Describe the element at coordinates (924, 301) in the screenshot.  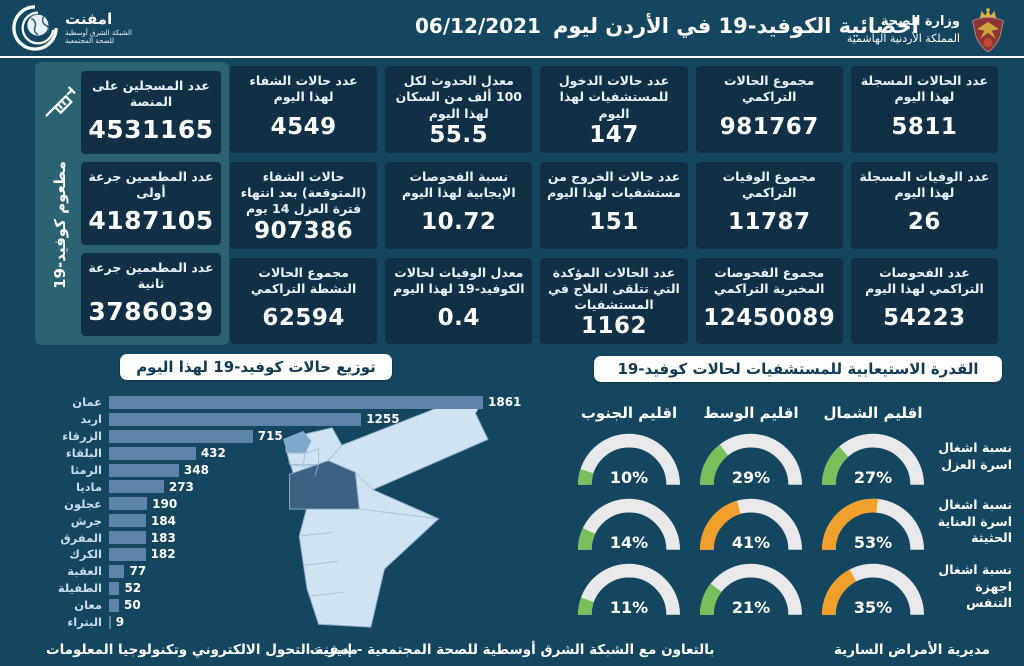
I see `stat-card: عدد الفحوصات التراكمي لهذا اليوم 54223` at that location.